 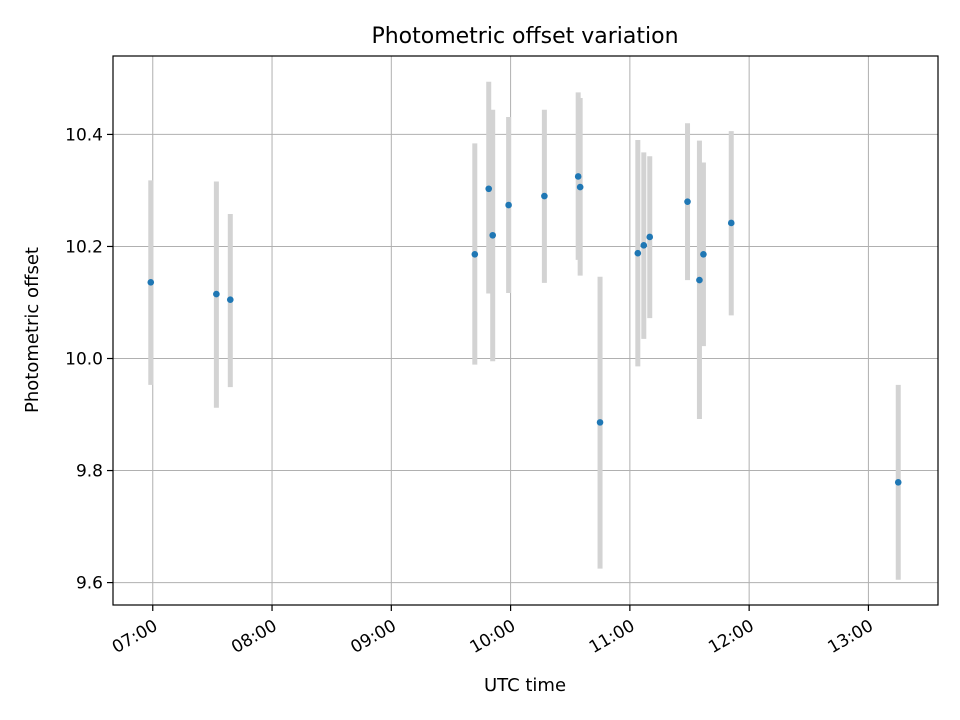 I want to click on x-tick-label: 13:00, so click(x=850, y=637).